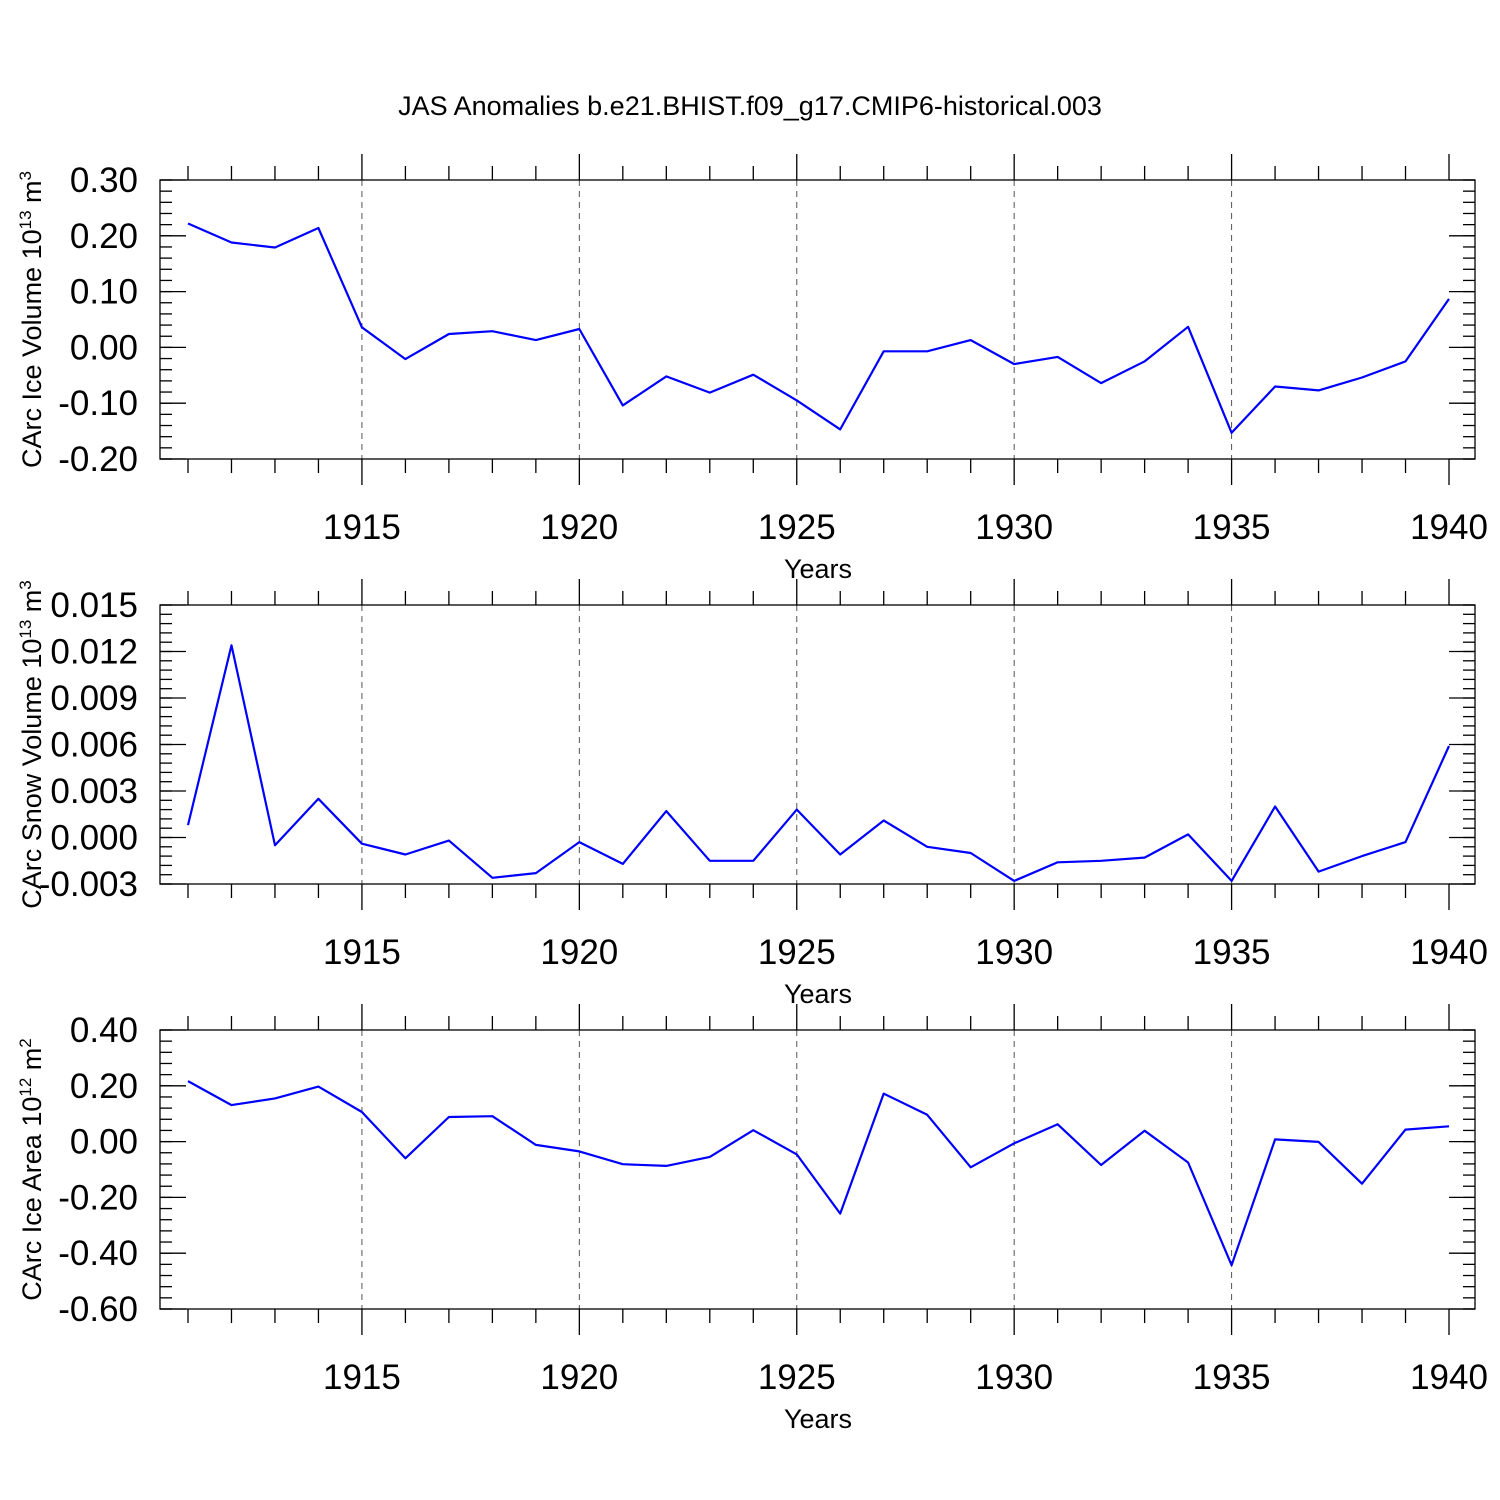 This screenshot has width=1500, height=1500. What do you see at coordinates (98, 1253) in the screenshot?
I see `y-tick-label: -0.40` at bounding box center [98, 1253].